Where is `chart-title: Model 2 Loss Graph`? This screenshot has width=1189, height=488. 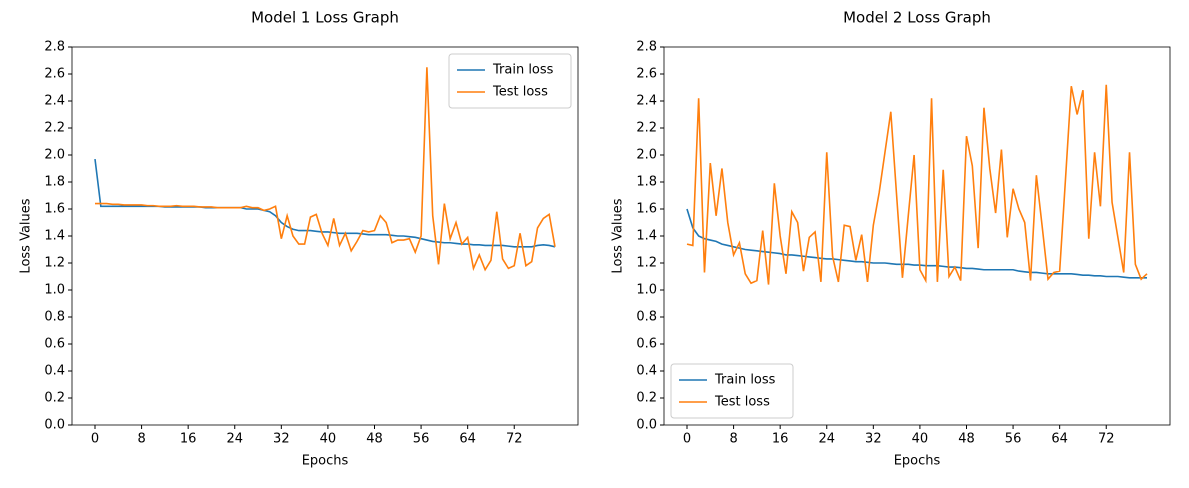
chart-title: Model 2 Loss Graph is located at coordinates (917, 18).